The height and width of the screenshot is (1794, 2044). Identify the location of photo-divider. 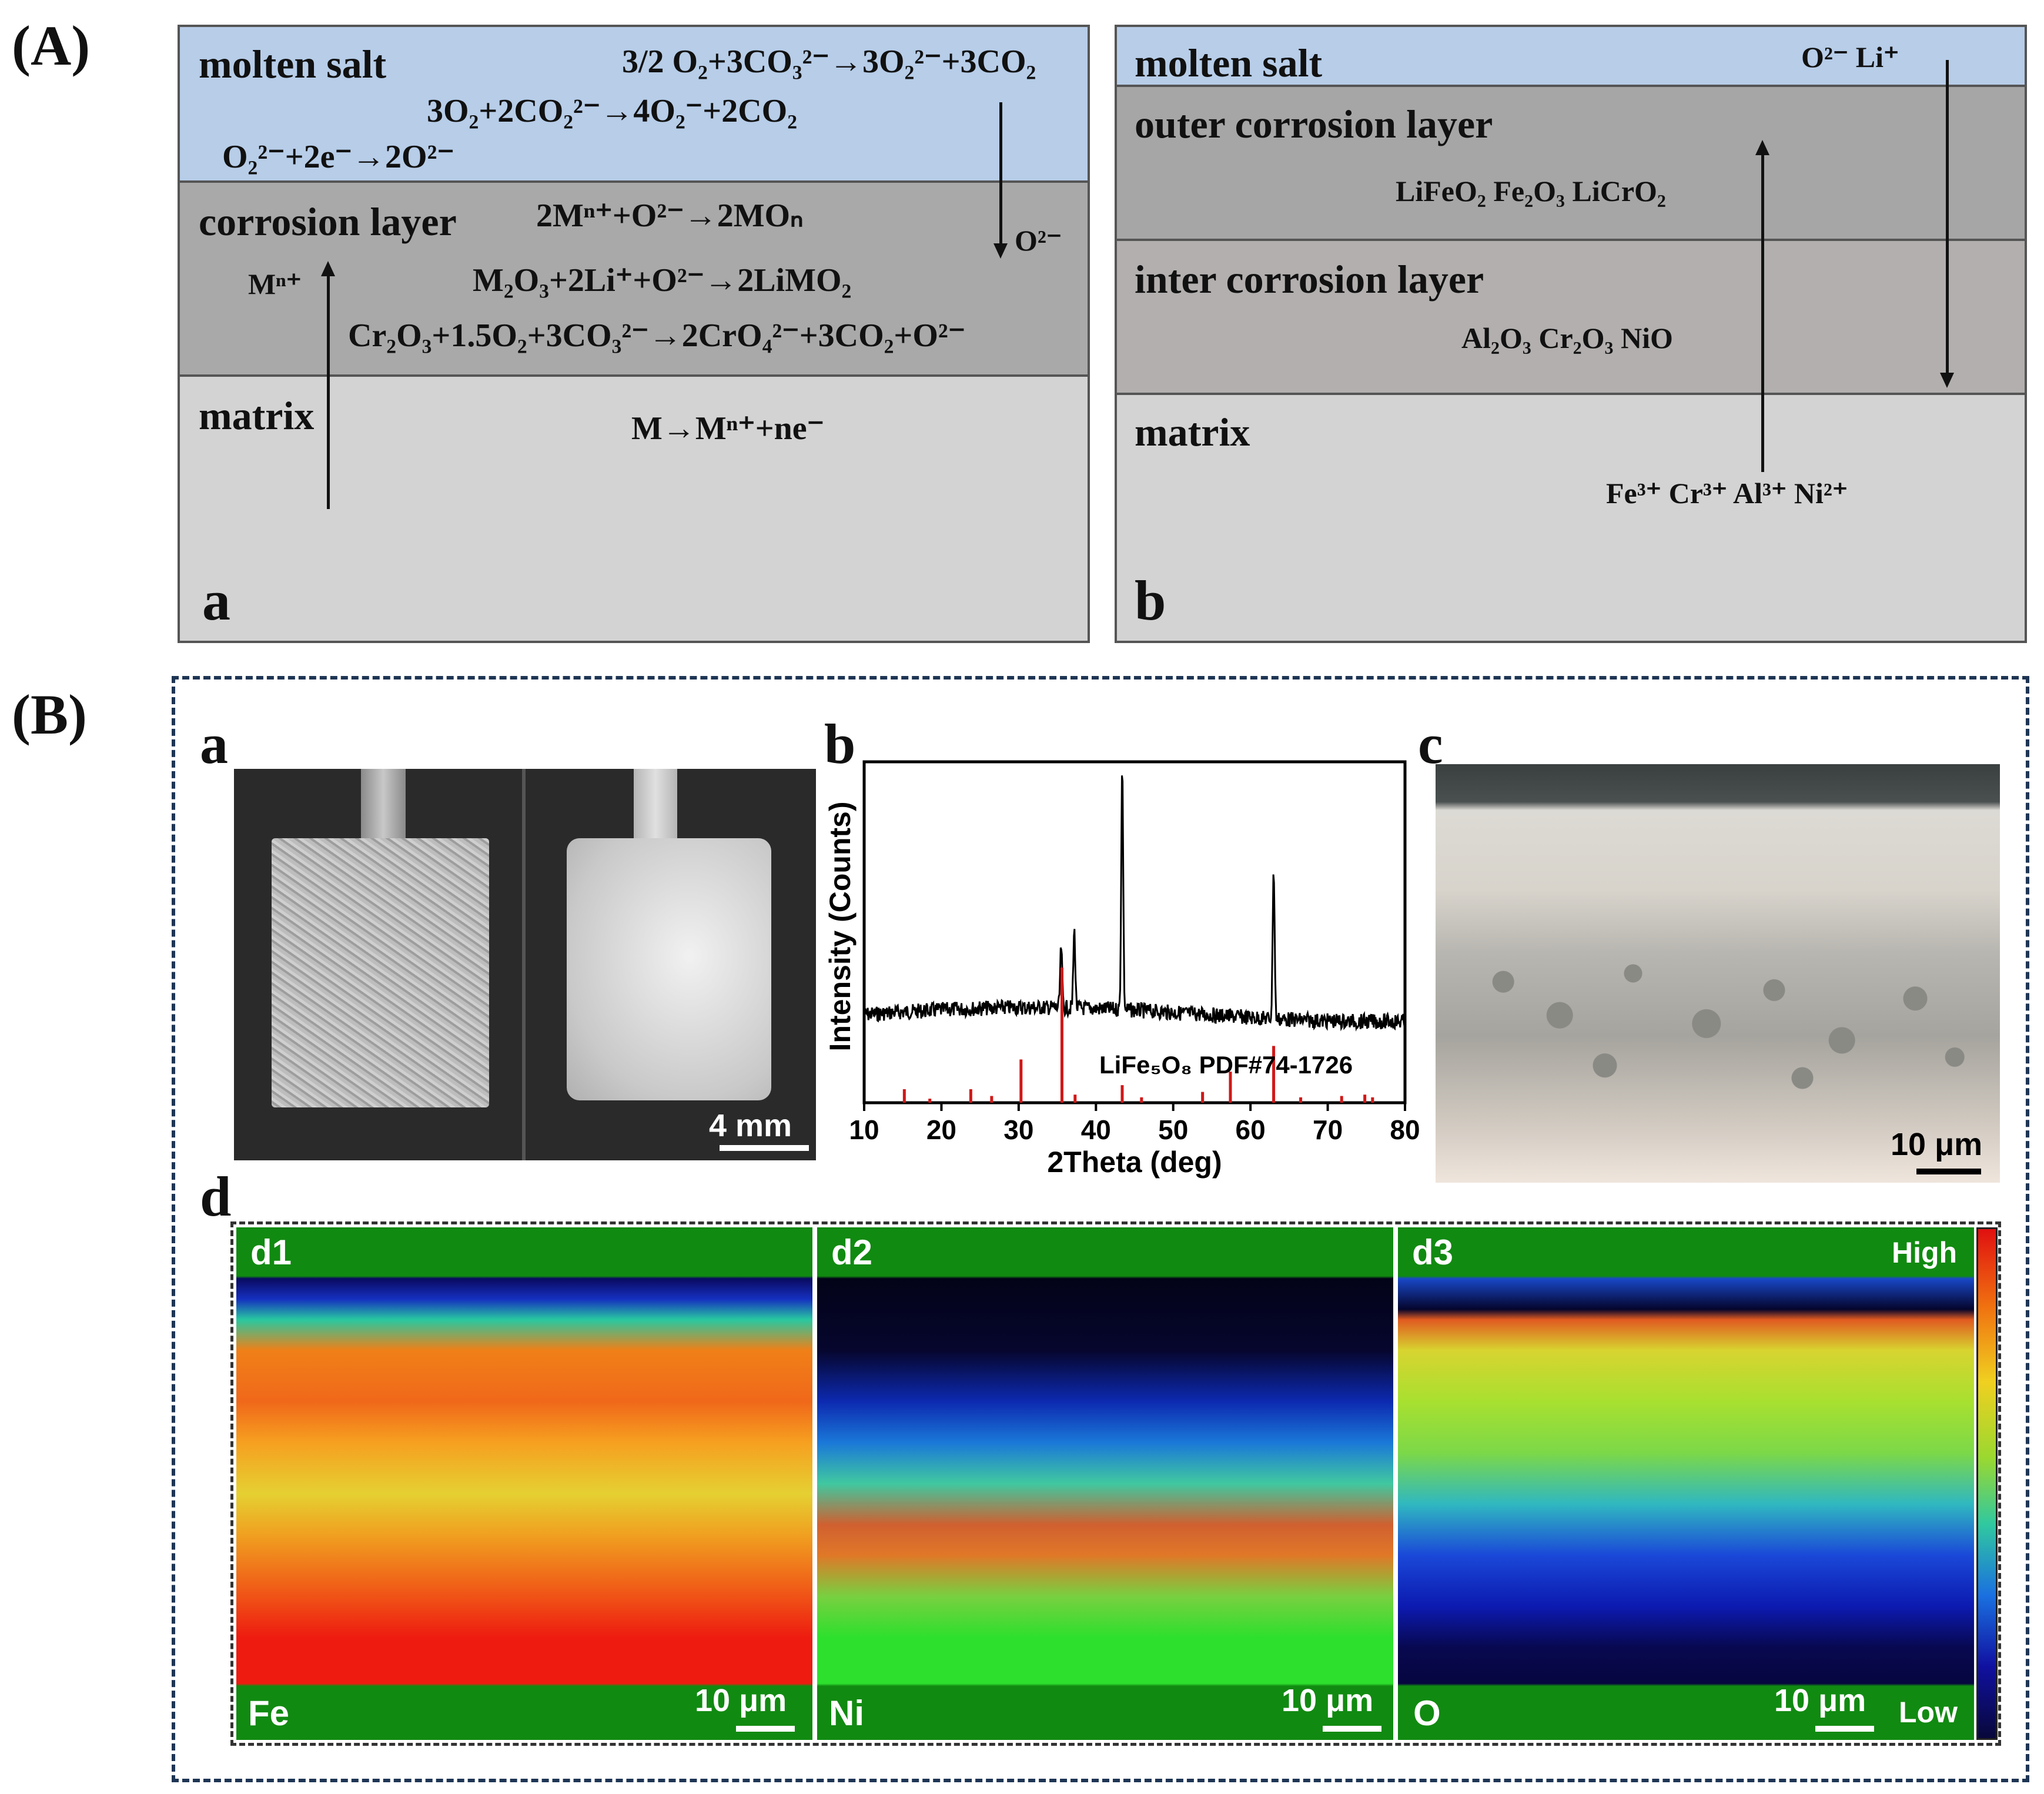
(524, 964).